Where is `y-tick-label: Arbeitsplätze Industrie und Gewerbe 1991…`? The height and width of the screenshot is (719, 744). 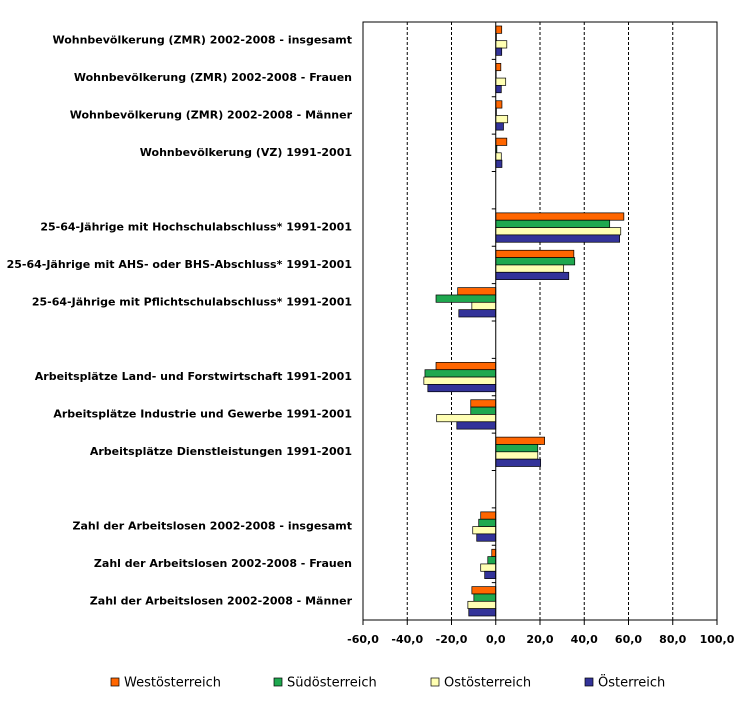
y-tick-label: Arbeitsplätze Industrie und Gewerbe 1991… is located at coordinates (202, 413).